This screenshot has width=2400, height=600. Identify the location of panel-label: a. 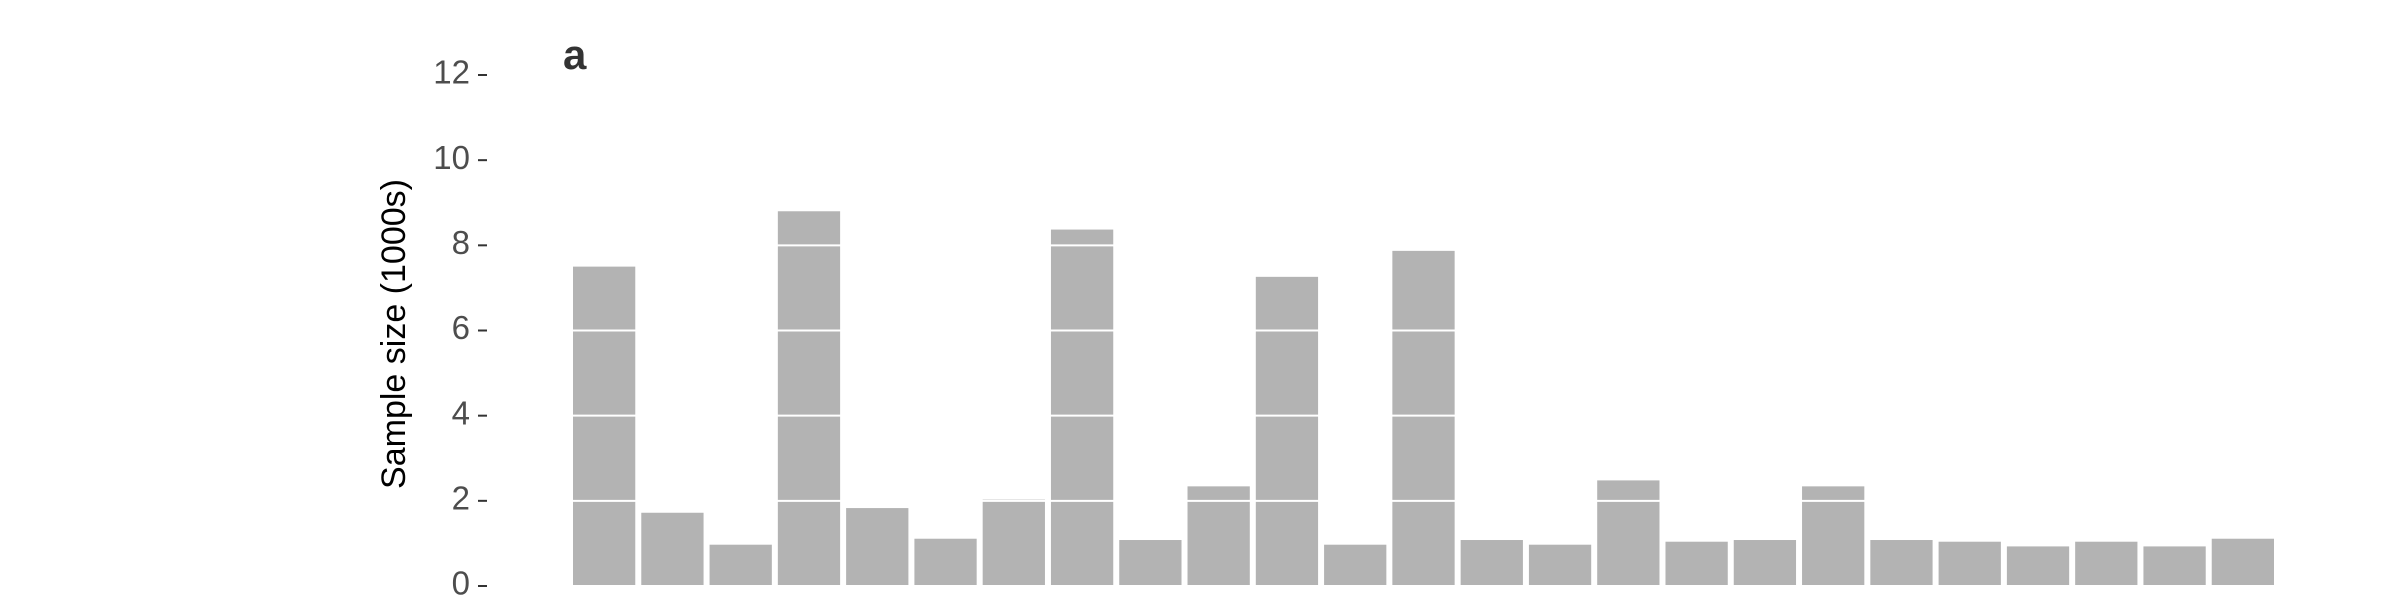
(575, 54).